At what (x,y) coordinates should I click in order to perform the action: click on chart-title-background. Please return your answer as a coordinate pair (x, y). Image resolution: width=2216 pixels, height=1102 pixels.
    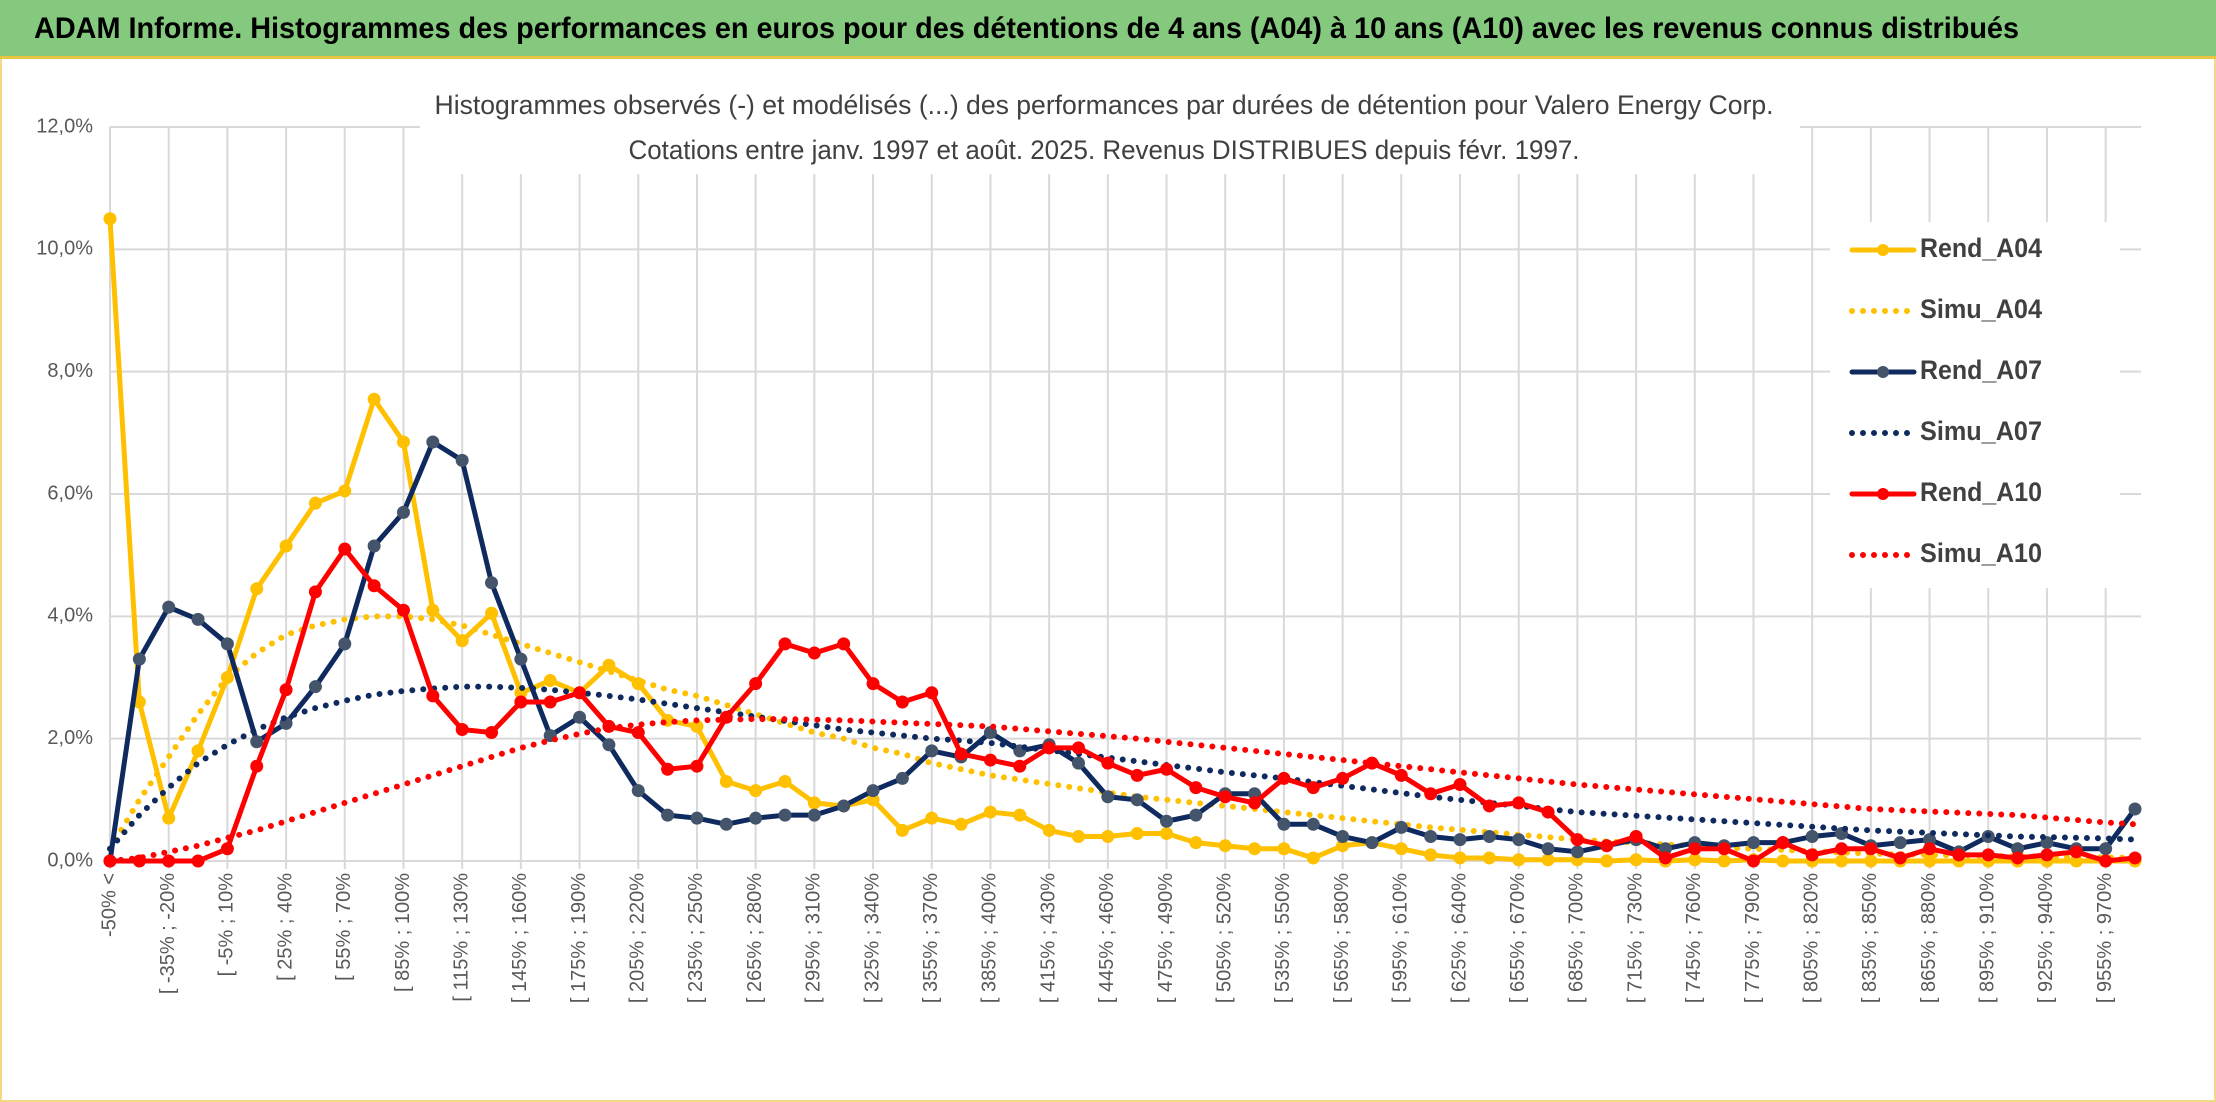
    Looking at the image, I should click on (1110, 129).